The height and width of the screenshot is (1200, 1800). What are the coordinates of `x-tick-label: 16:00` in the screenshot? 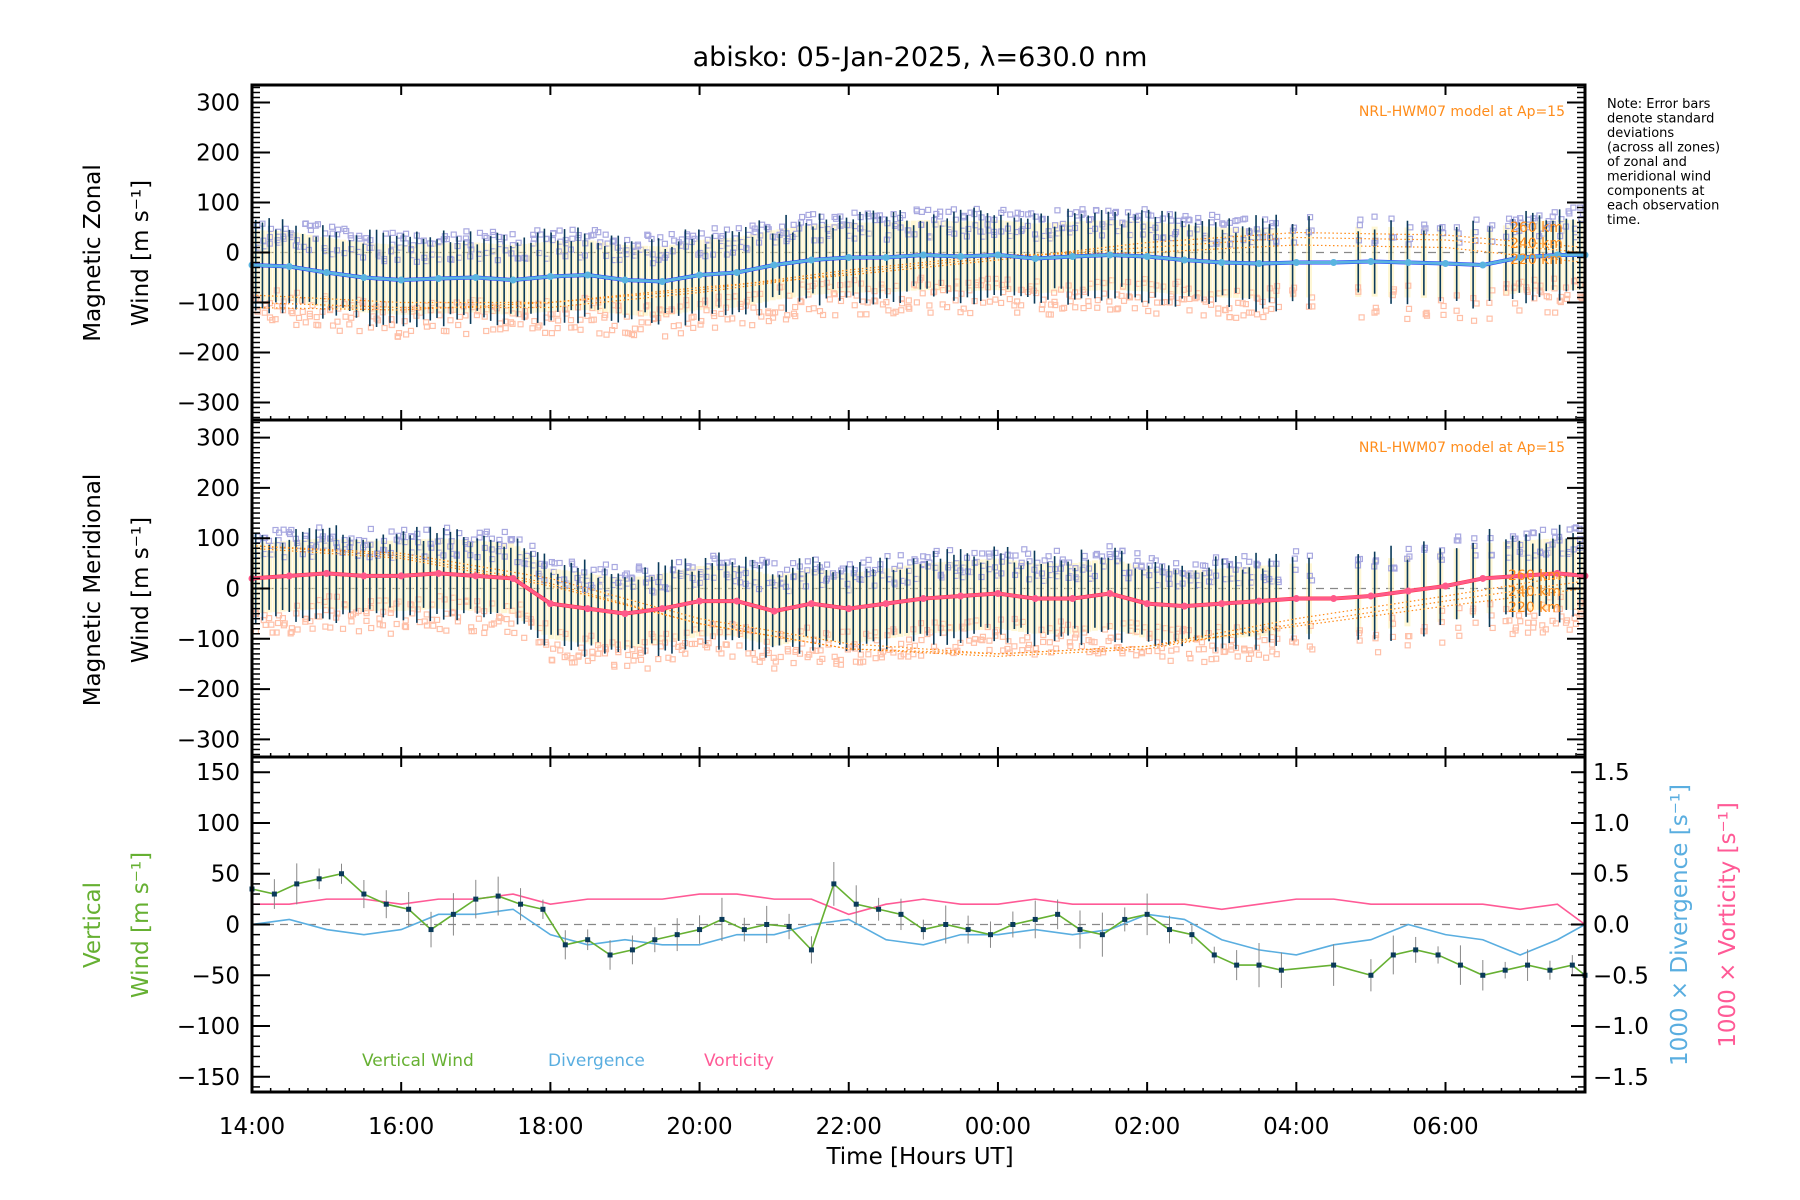 It's located at (401, 1127).